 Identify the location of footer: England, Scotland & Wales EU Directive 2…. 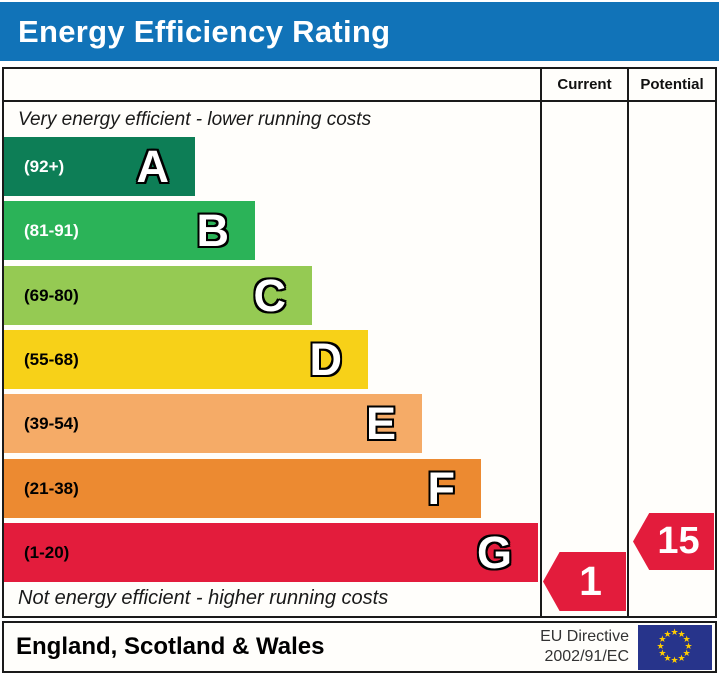
(359, 647).